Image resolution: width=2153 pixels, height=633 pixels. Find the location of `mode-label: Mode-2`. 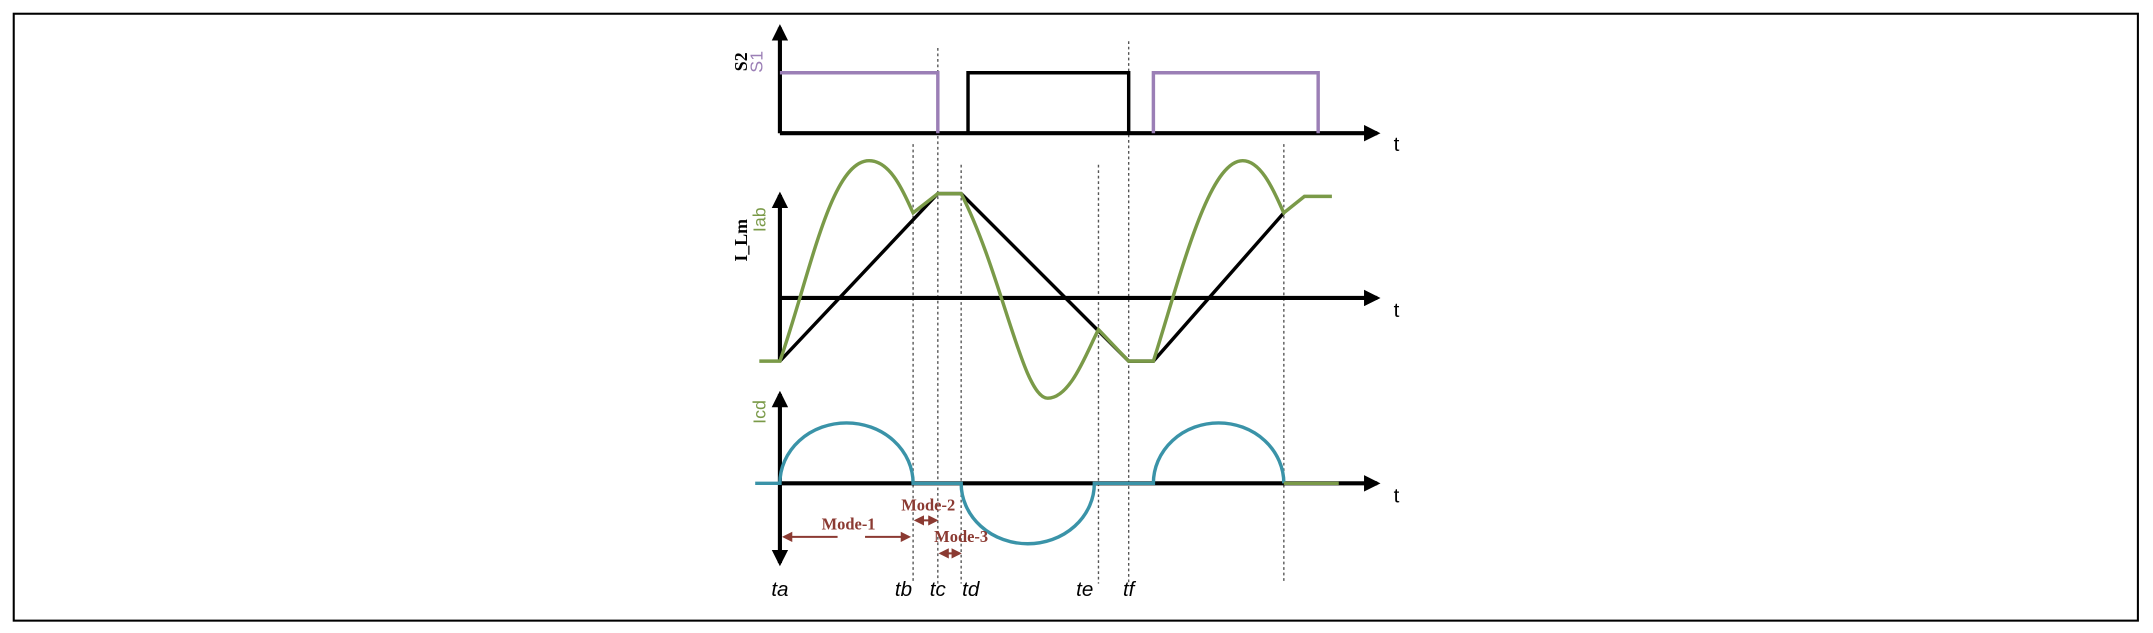

mode-label: Mode-2 is located at coordinates (928, 504).